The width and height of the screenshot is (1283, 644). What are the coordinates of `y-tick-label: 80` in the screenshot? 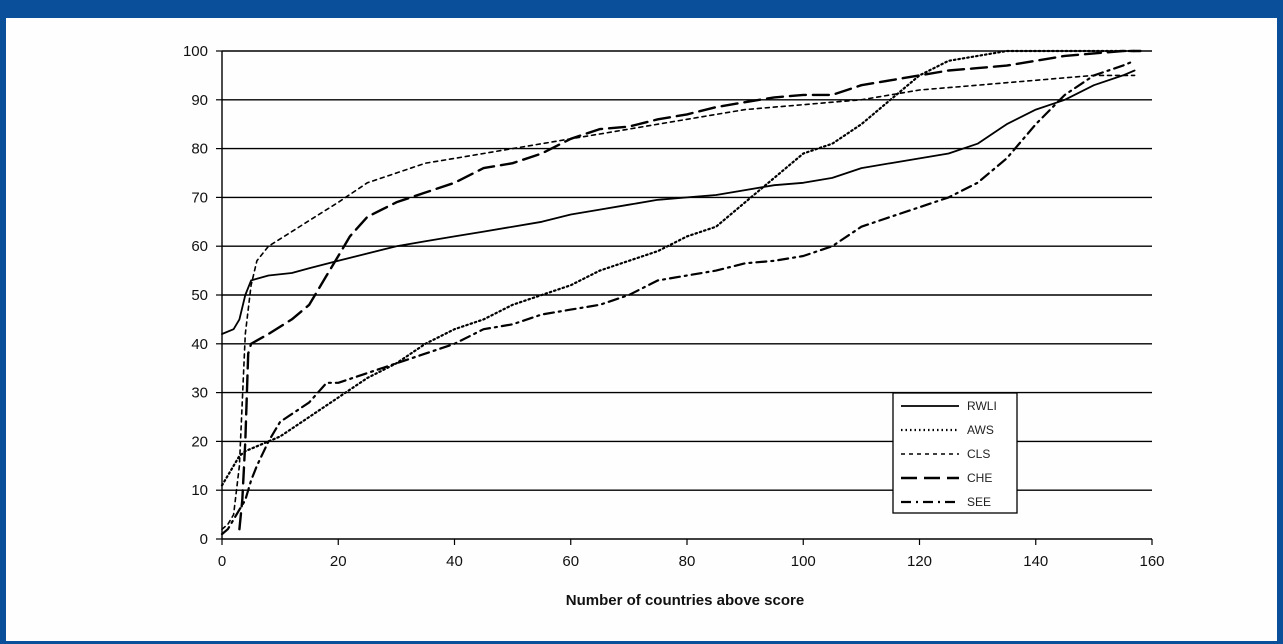 It's located at (199, 149).